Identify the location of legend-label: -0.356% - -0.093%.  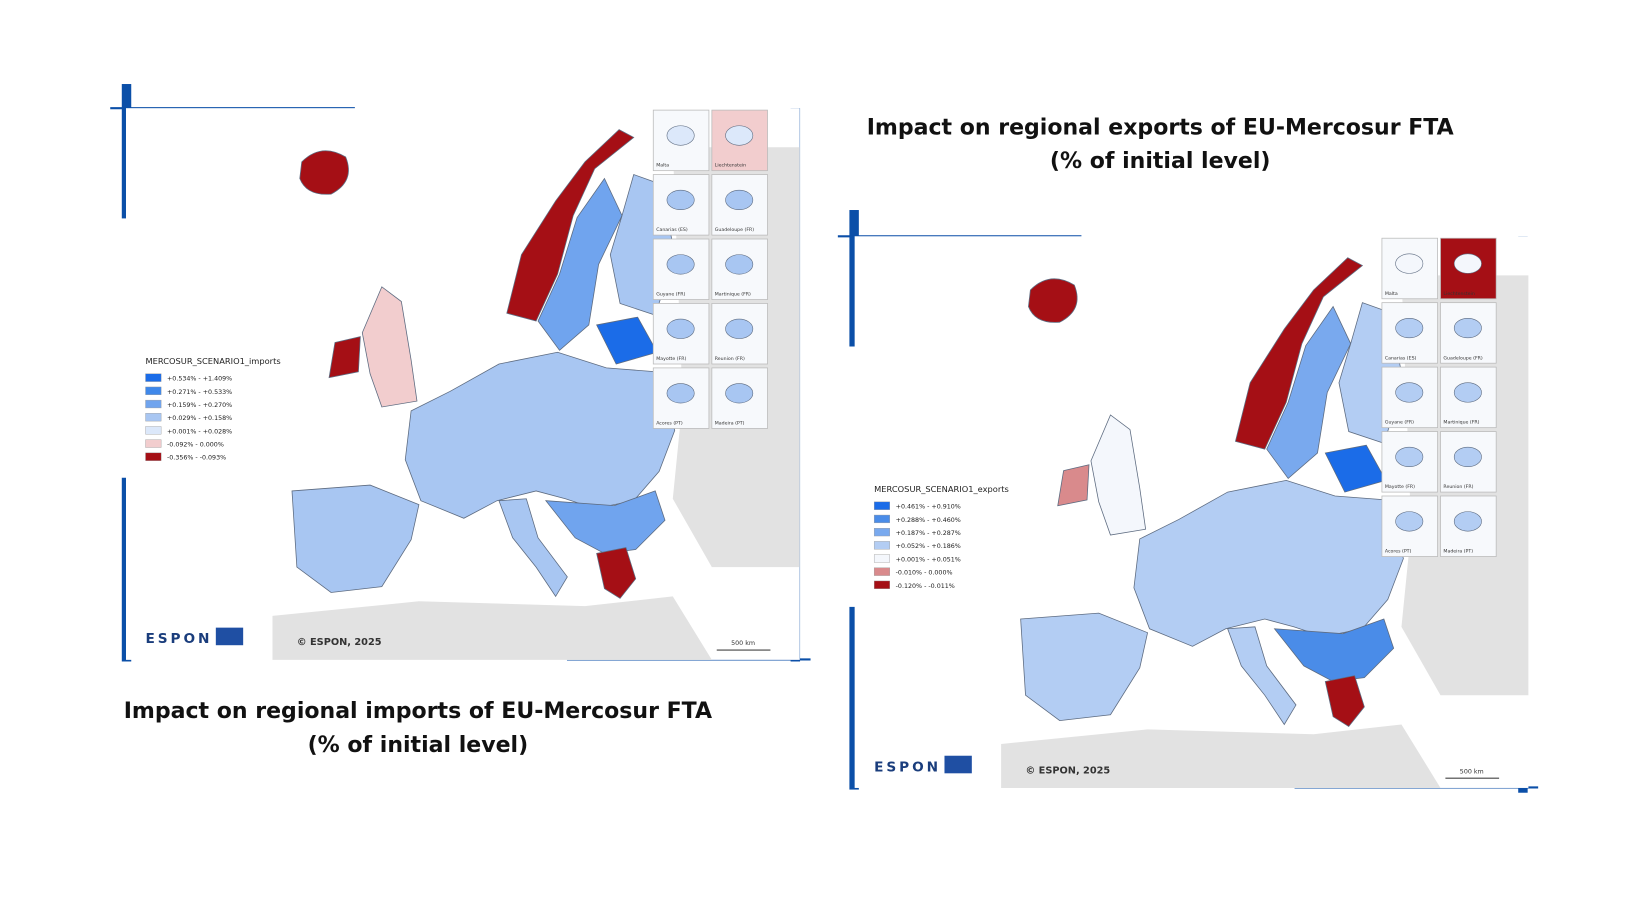
(196, 458).